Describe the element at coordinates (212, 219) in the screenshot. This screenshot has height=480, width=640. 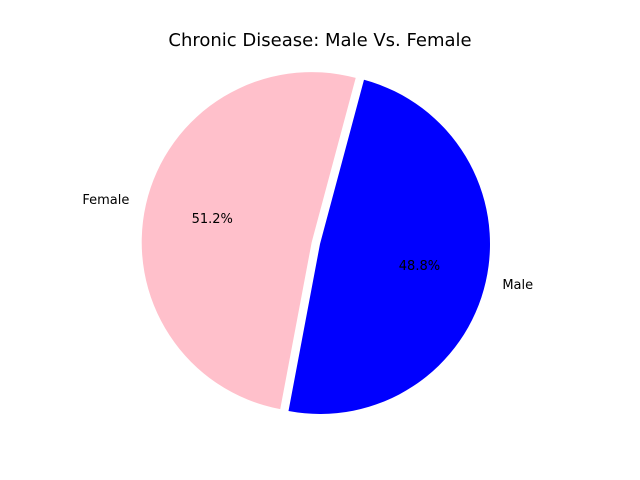
I see `pie-pct-label-female: 51.2%` at that location.